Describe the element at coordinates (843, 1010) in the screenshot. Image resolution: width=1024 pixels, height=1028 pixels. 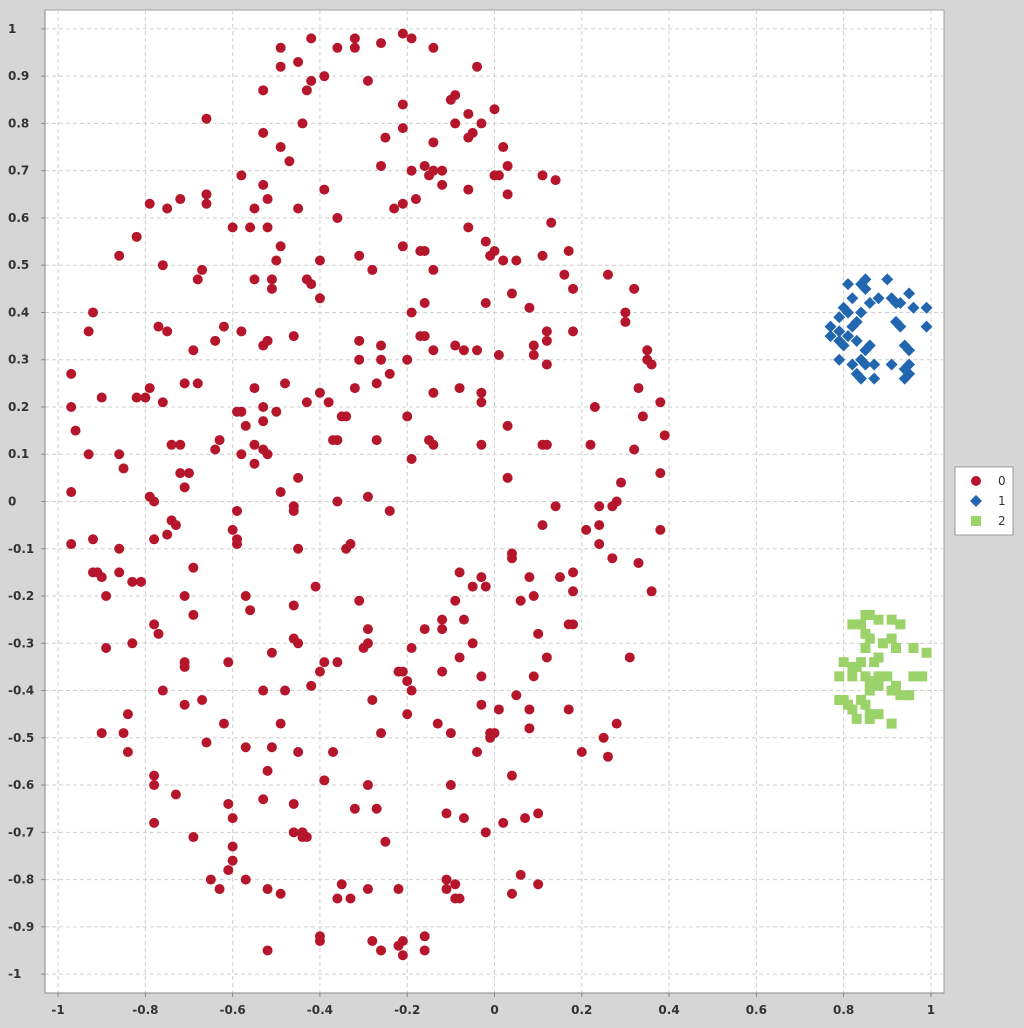
I see `x-tick-label: 0.8` at that location.